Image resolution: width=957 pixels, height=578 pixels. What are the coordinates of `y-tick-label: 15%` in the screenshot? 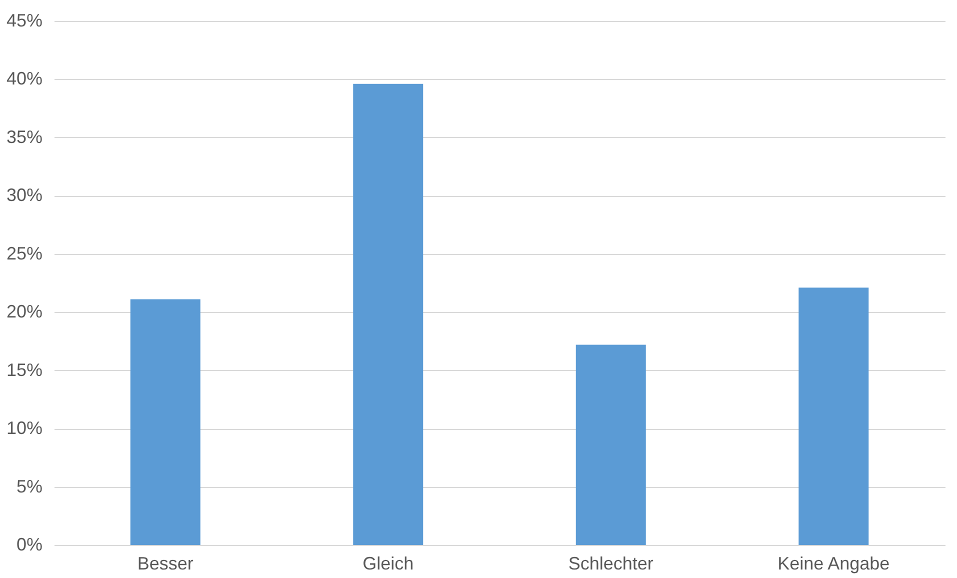 It's located at (24, 370).